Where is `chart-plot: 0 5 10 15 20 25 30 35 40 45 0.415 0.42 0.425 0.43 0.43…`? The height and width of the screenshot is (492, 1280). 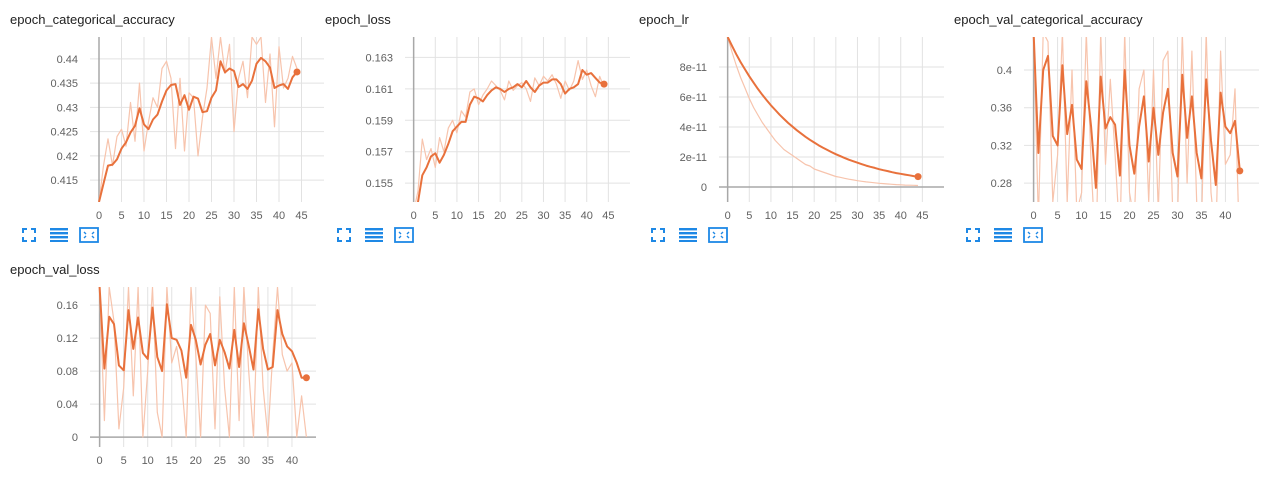 chart-plot: 0 5 10 15 20 25 30 35 40 45 0.415 0.42 0.425 0.43 0.43… is located at coordinates (168, 119).